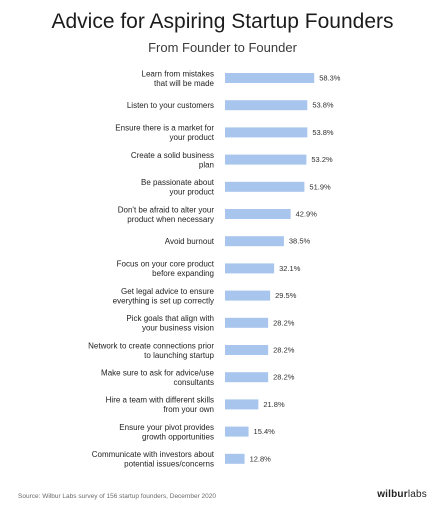  I want to click on category-label-line: potential issues/concerns, so click(169, 464).